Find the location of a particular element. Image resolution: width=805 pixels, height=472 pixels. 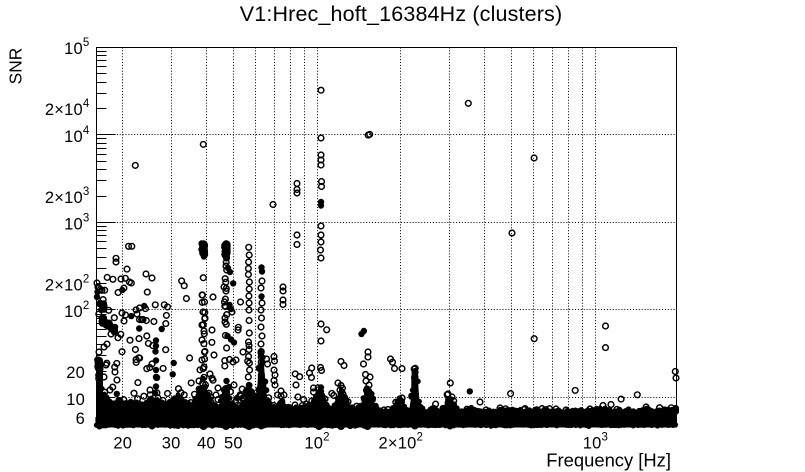

svg-text:V1:Hrec_hoft_16384Hz (clusters: V1:Hrec_hoft_16384Hz (clusters) is located at coordinates (401, 14).